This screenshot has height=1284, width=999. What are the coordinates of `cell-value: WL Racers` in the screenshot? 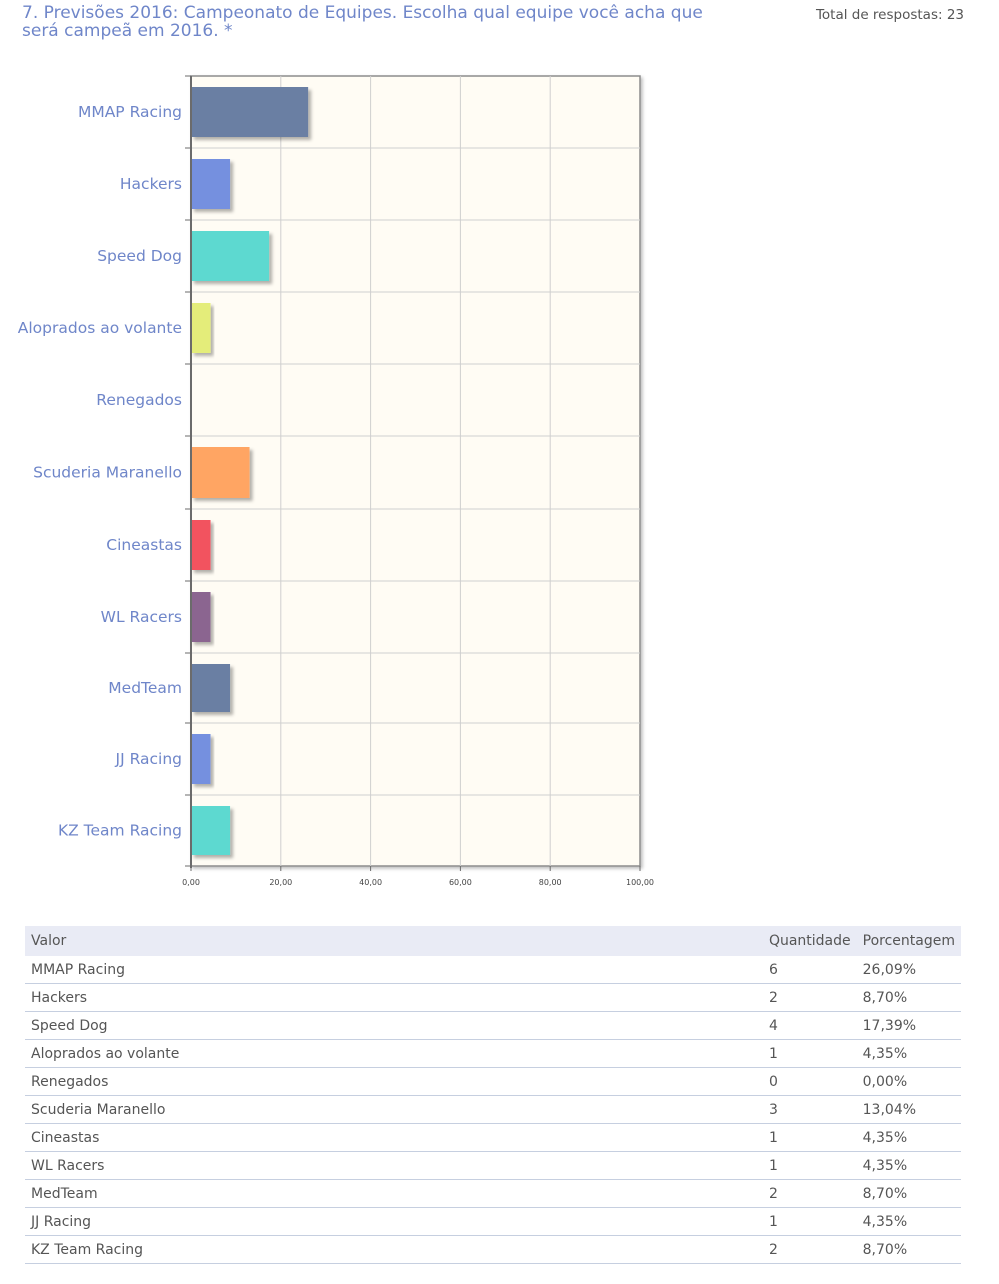 It's located at (394, 1165).